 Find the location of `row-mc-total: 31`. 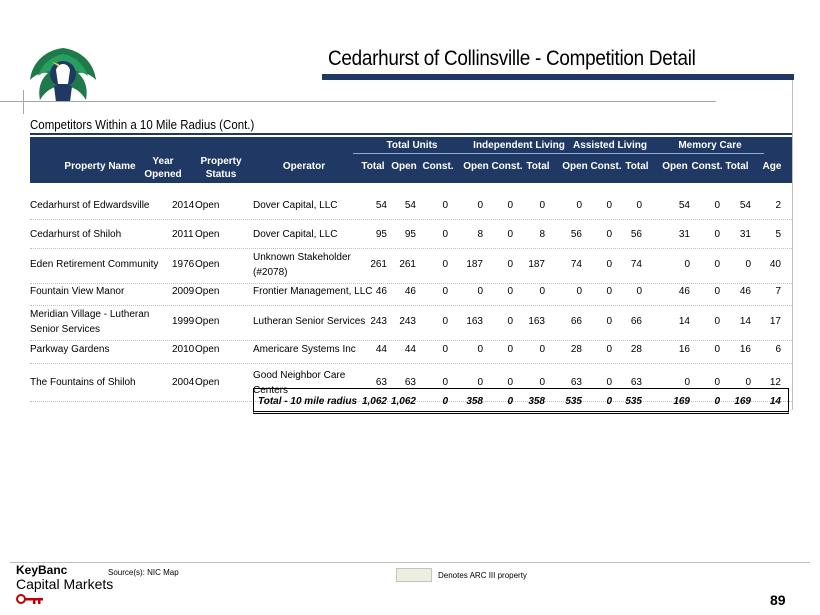

row-mc-total: 31 is located at coordinates (745, 234).